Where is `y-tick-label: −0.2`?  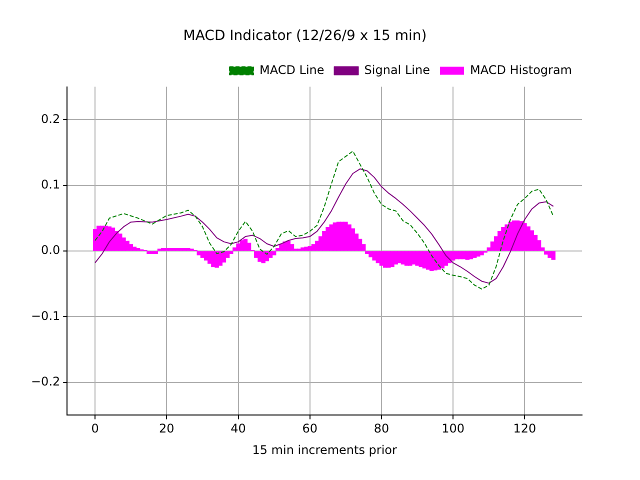 y-tick-label: −0.2 is located at coordinates (45, 381).